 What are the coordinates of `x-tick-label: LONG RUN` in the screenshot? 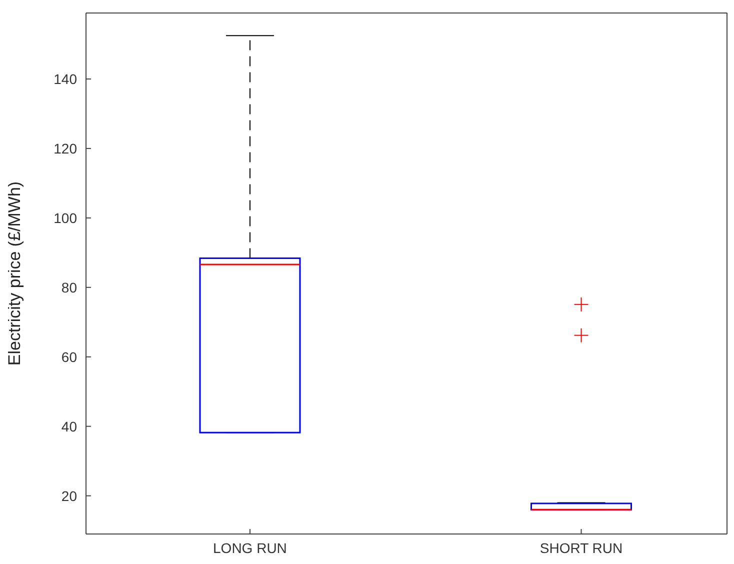 It's located at (250, 548).